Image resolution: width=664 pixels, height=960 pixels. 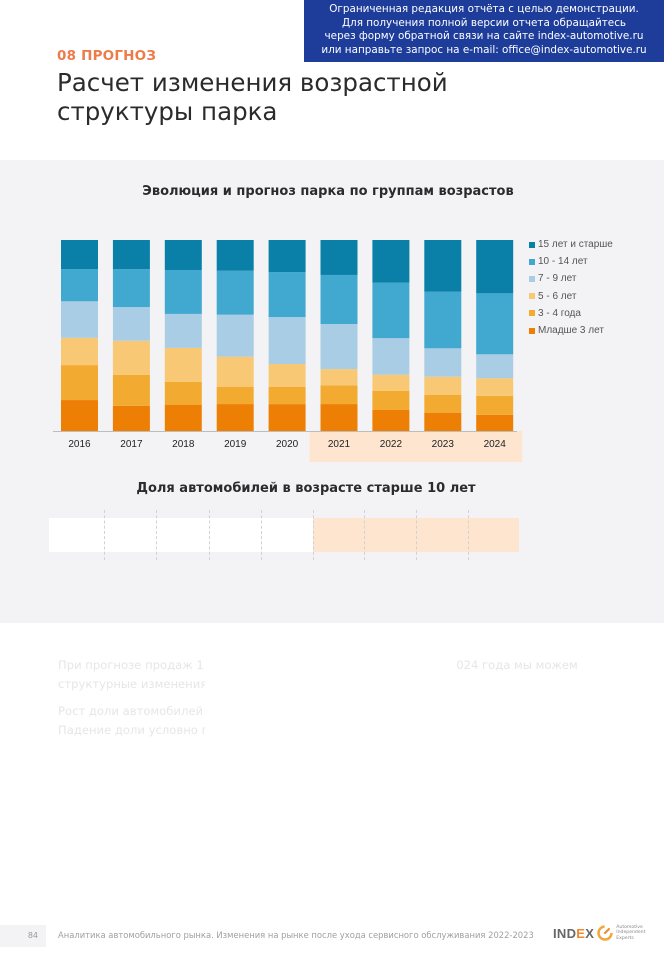 What do you see at coordinates (79, 444) in the screenshot?
I see `x-tick-label: 2016` at bounding box center [79, 444].